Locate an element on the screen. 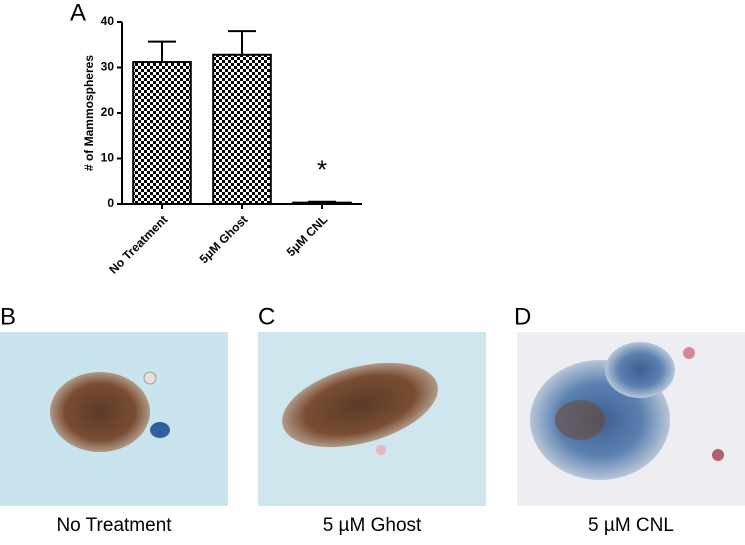 The height and width of the screenshot is (545, 745). y-tick-label: 10 is located at coordinates (108, 158).